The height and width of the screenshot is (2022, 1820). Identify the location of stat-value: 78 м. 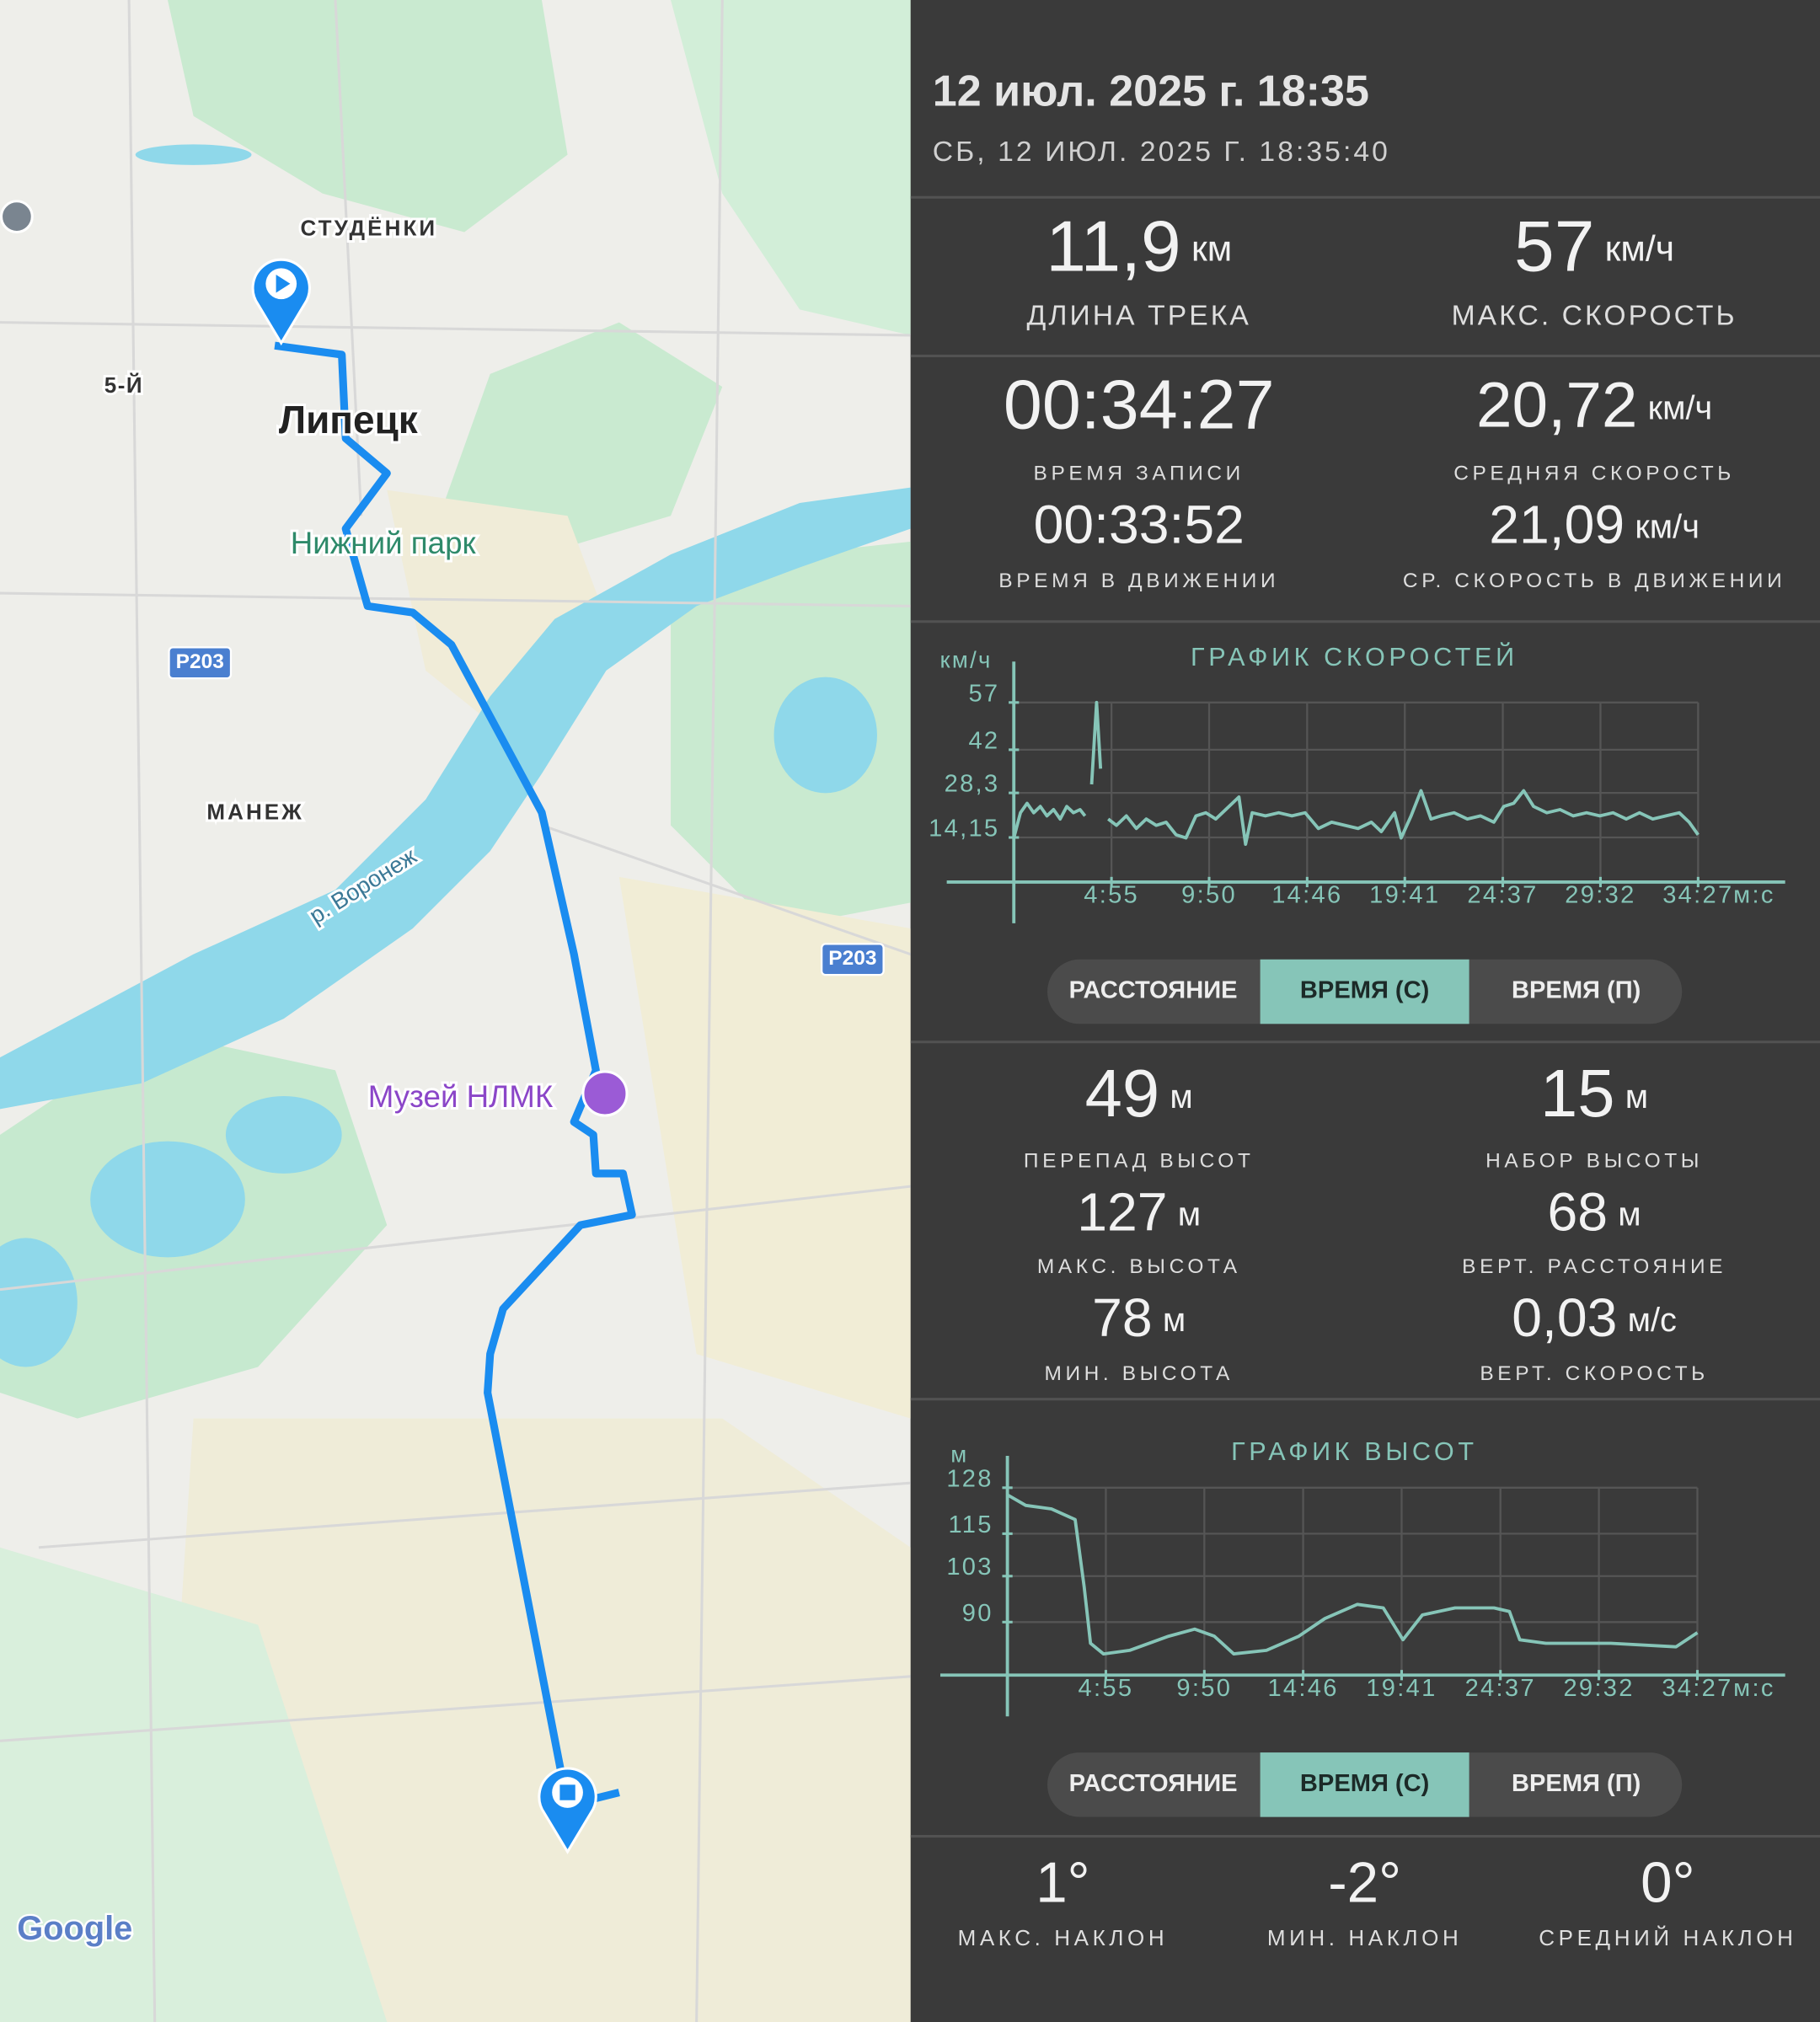
(1139, 1317).